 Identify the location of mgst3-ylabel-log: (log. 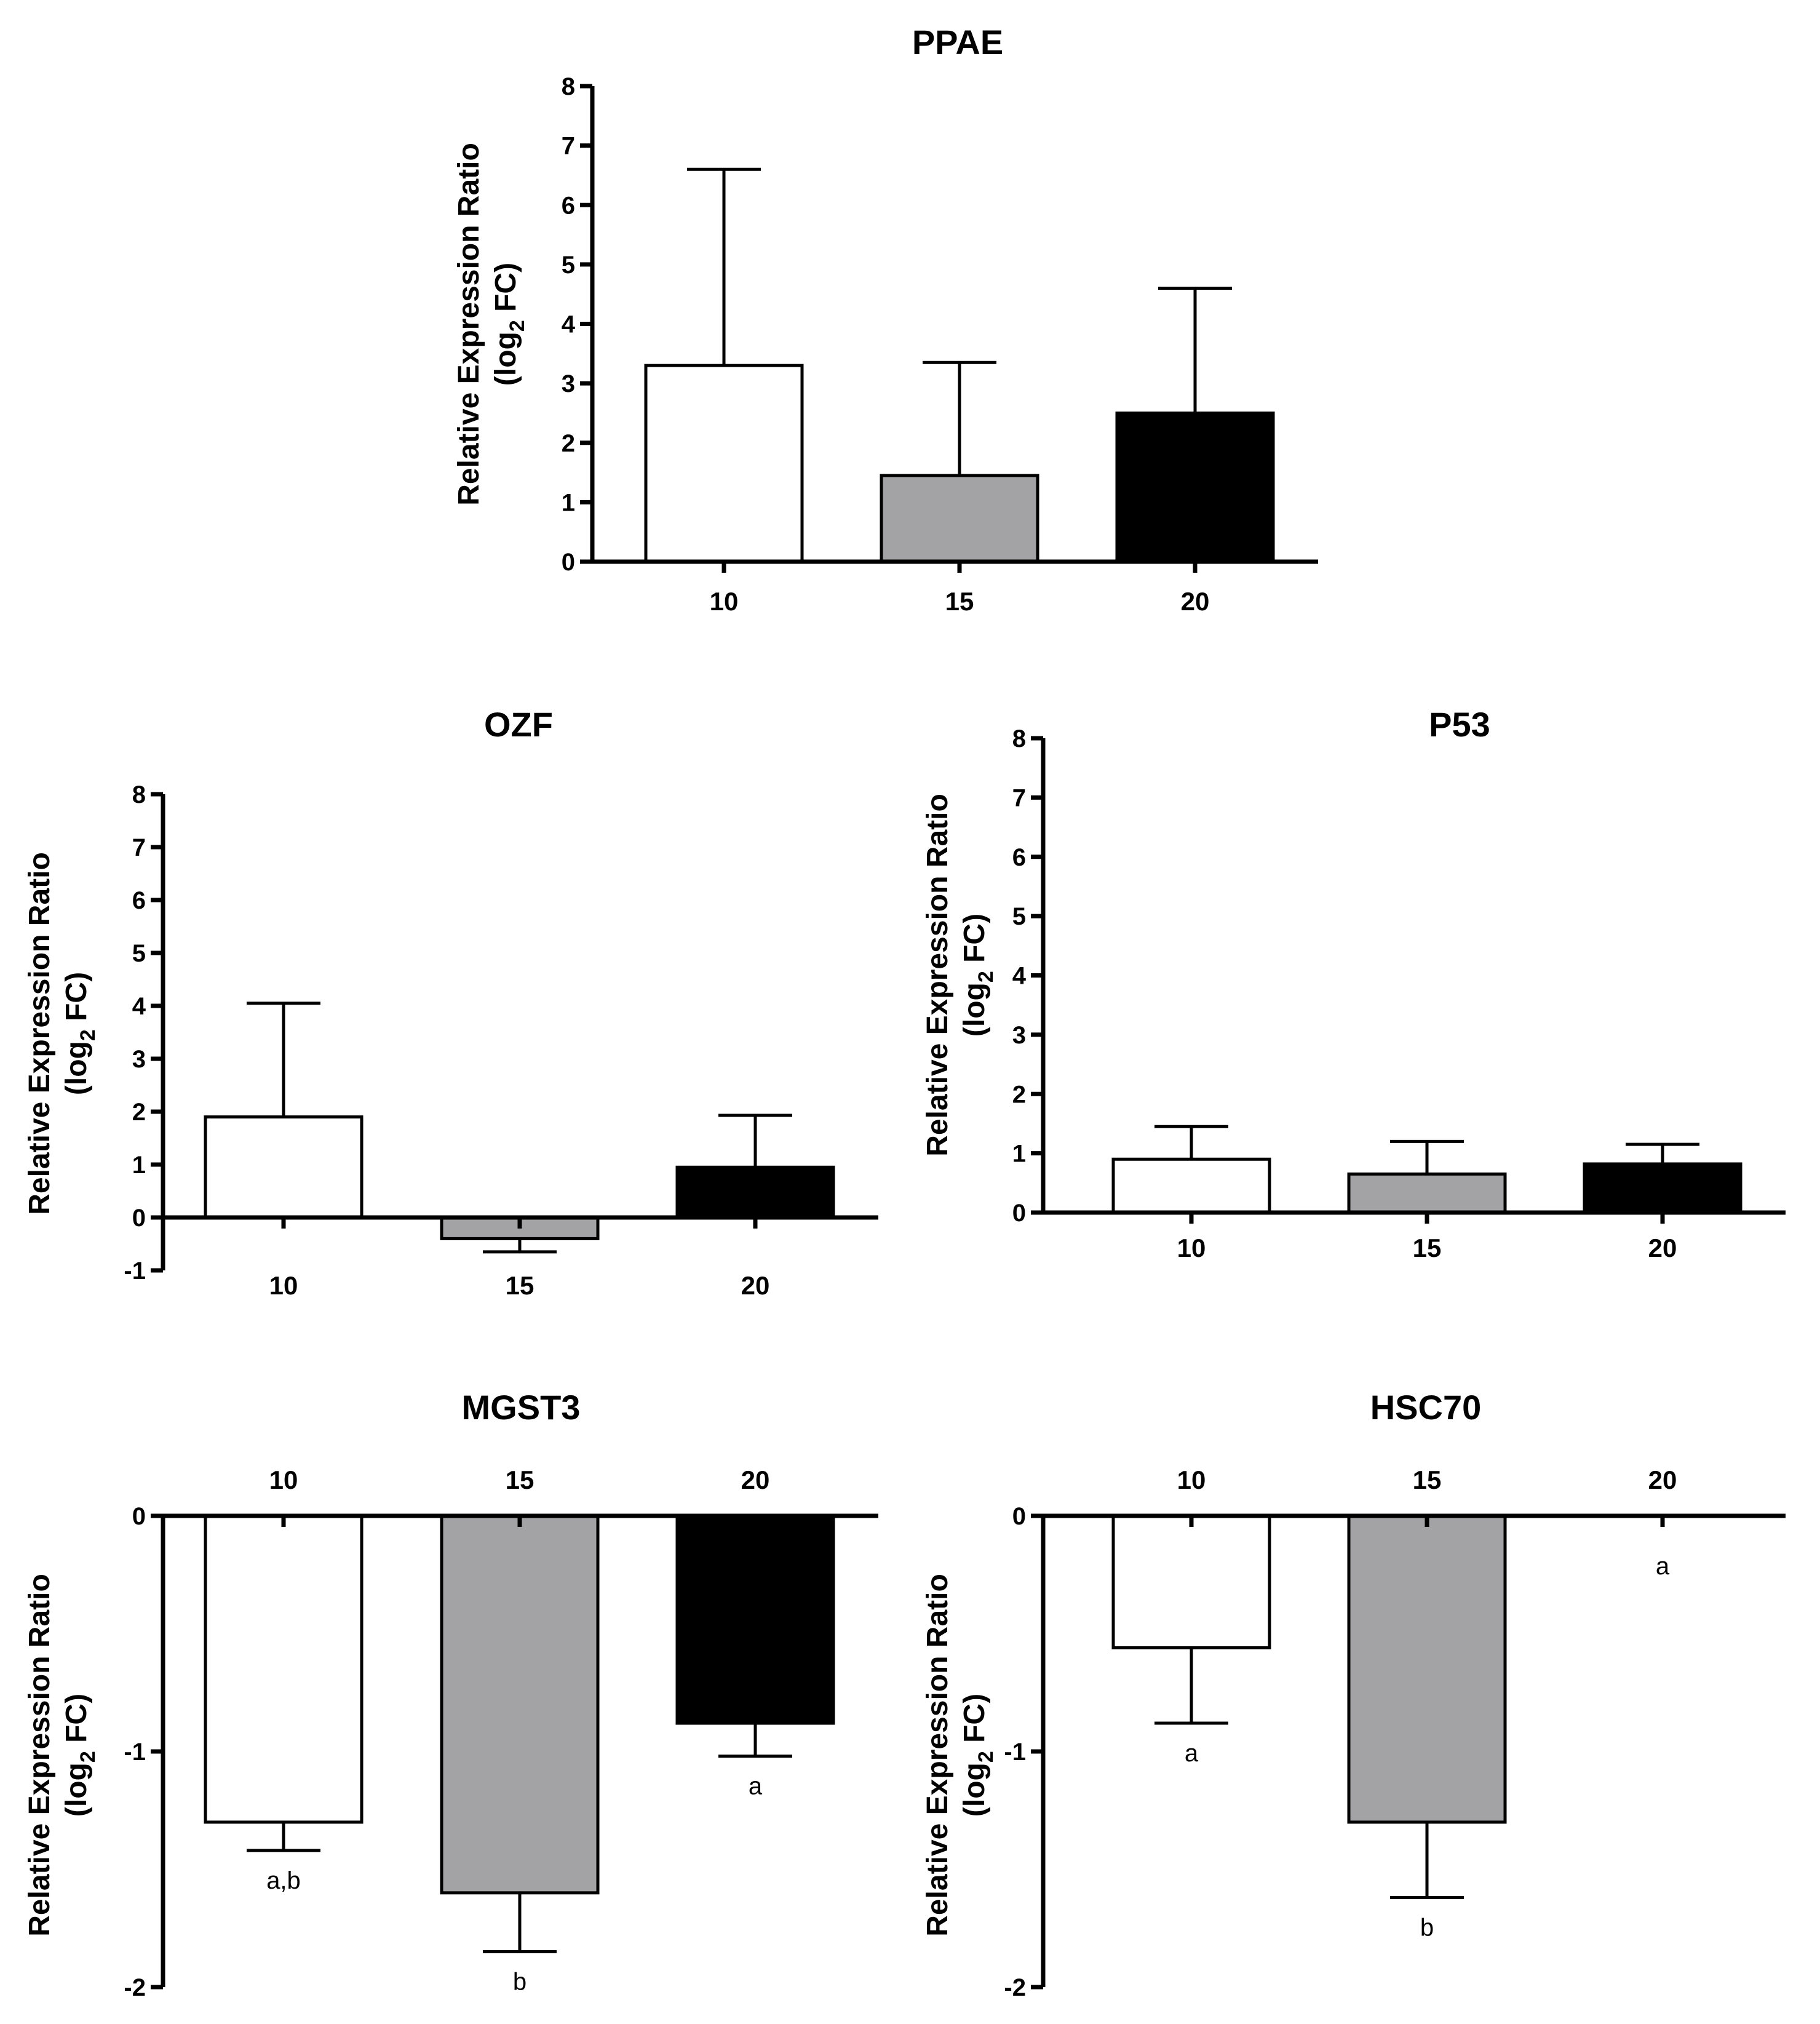
(77, 1790).